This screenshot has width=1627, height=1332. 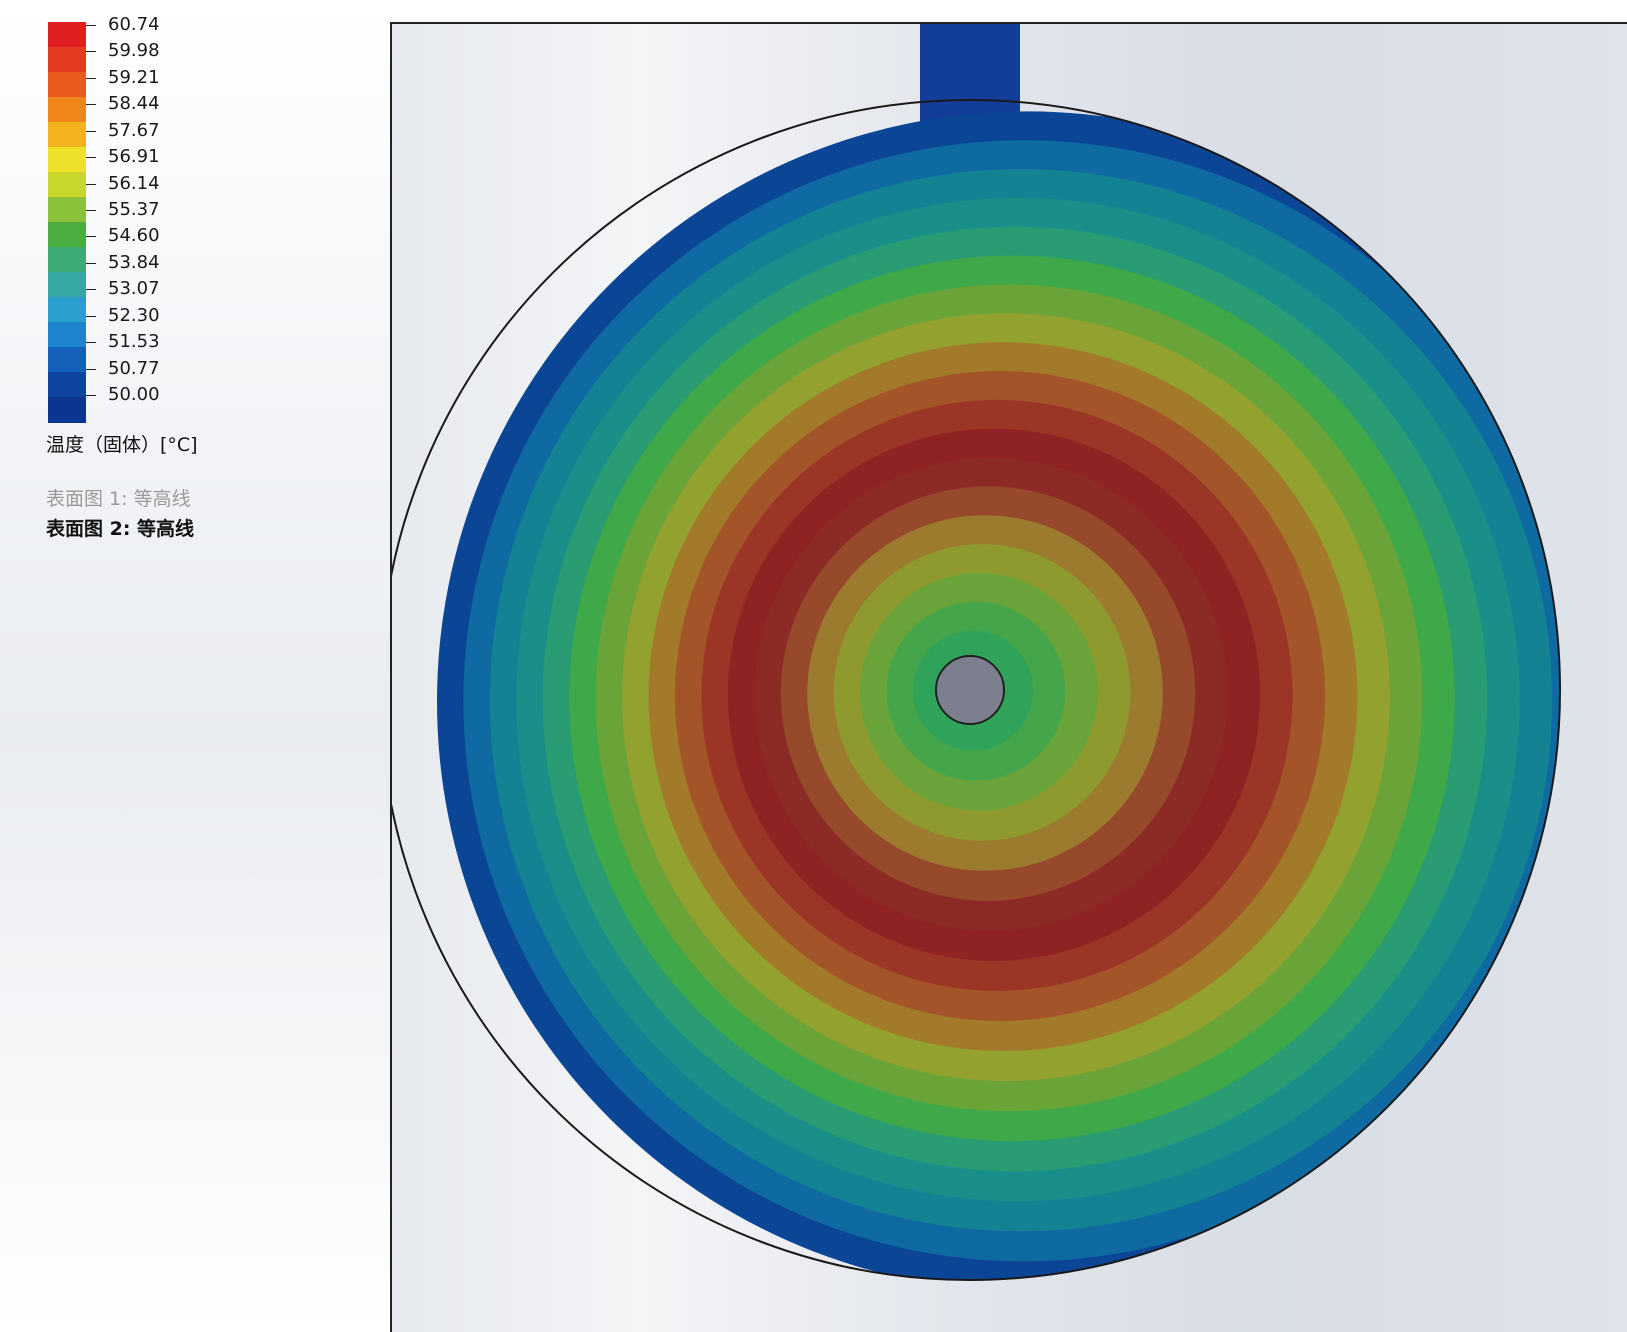 I want to click on legend-tick-label: 53.84, so click(x=134, y=262).